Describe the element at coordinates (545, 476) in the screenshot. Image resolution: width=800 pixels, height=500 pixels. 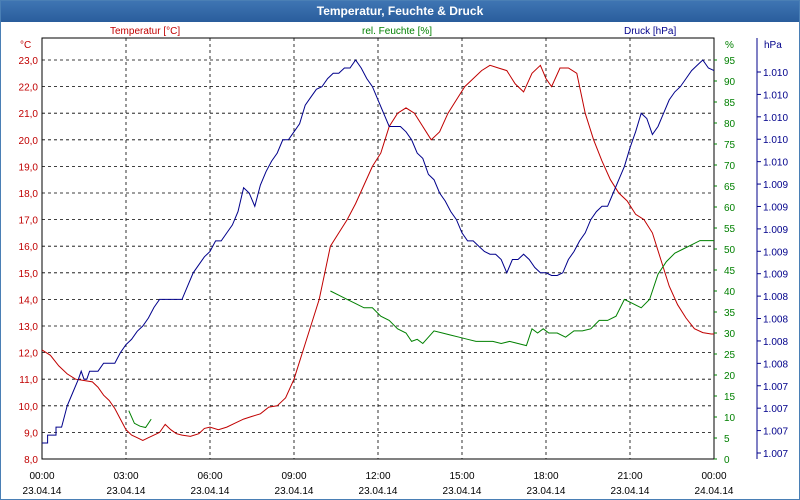
I see `x-tick-time: 18:00` at that location.